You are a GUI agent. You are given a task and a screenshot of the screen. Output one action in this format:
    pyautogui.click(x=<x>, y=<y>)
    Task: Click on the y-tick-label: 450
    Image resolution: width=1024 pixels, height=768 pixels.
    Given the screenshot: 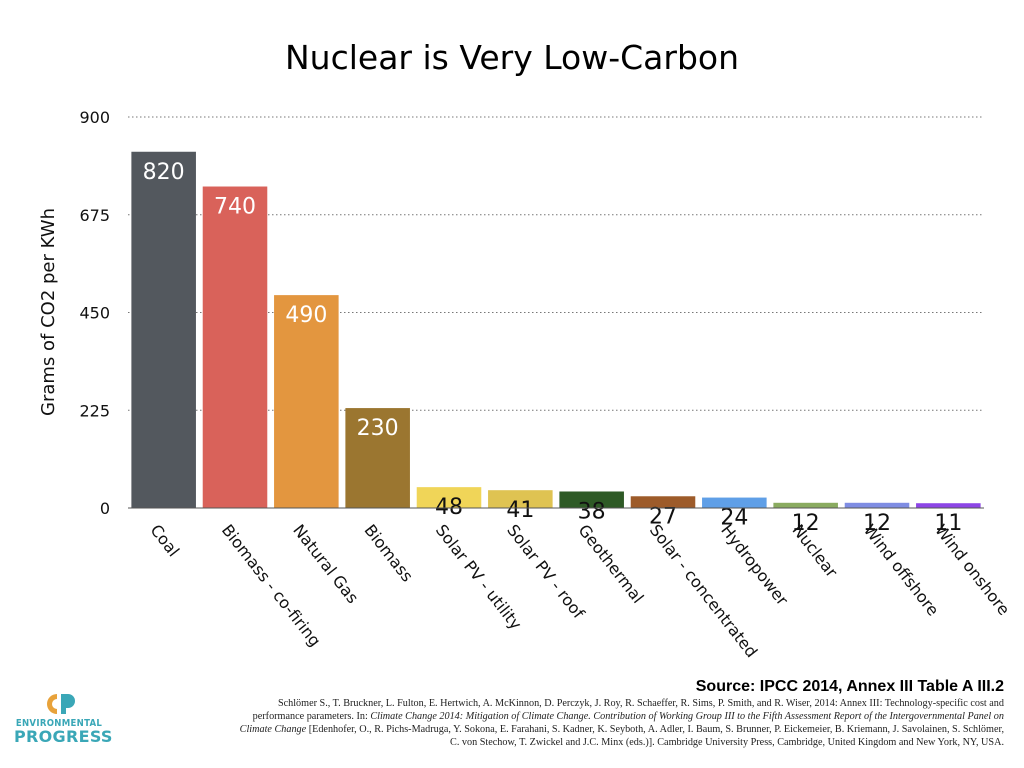 What is the action you would take?
    pyautogui.click(x=94, y=313)
    